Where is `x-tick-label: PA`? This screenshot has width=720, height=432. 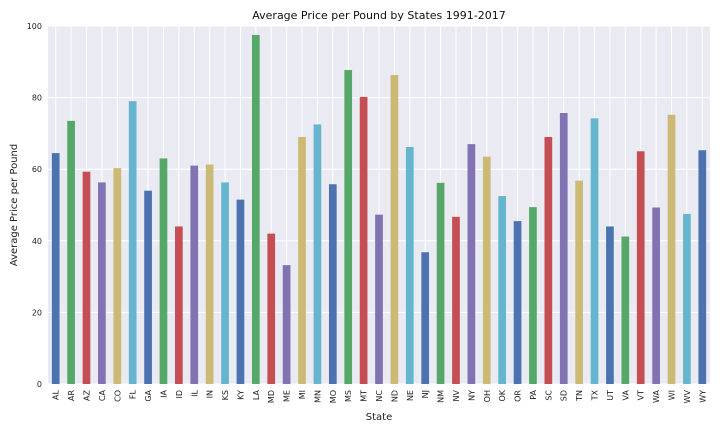
x-tick-label: PA is located at coordinates (533, 394).